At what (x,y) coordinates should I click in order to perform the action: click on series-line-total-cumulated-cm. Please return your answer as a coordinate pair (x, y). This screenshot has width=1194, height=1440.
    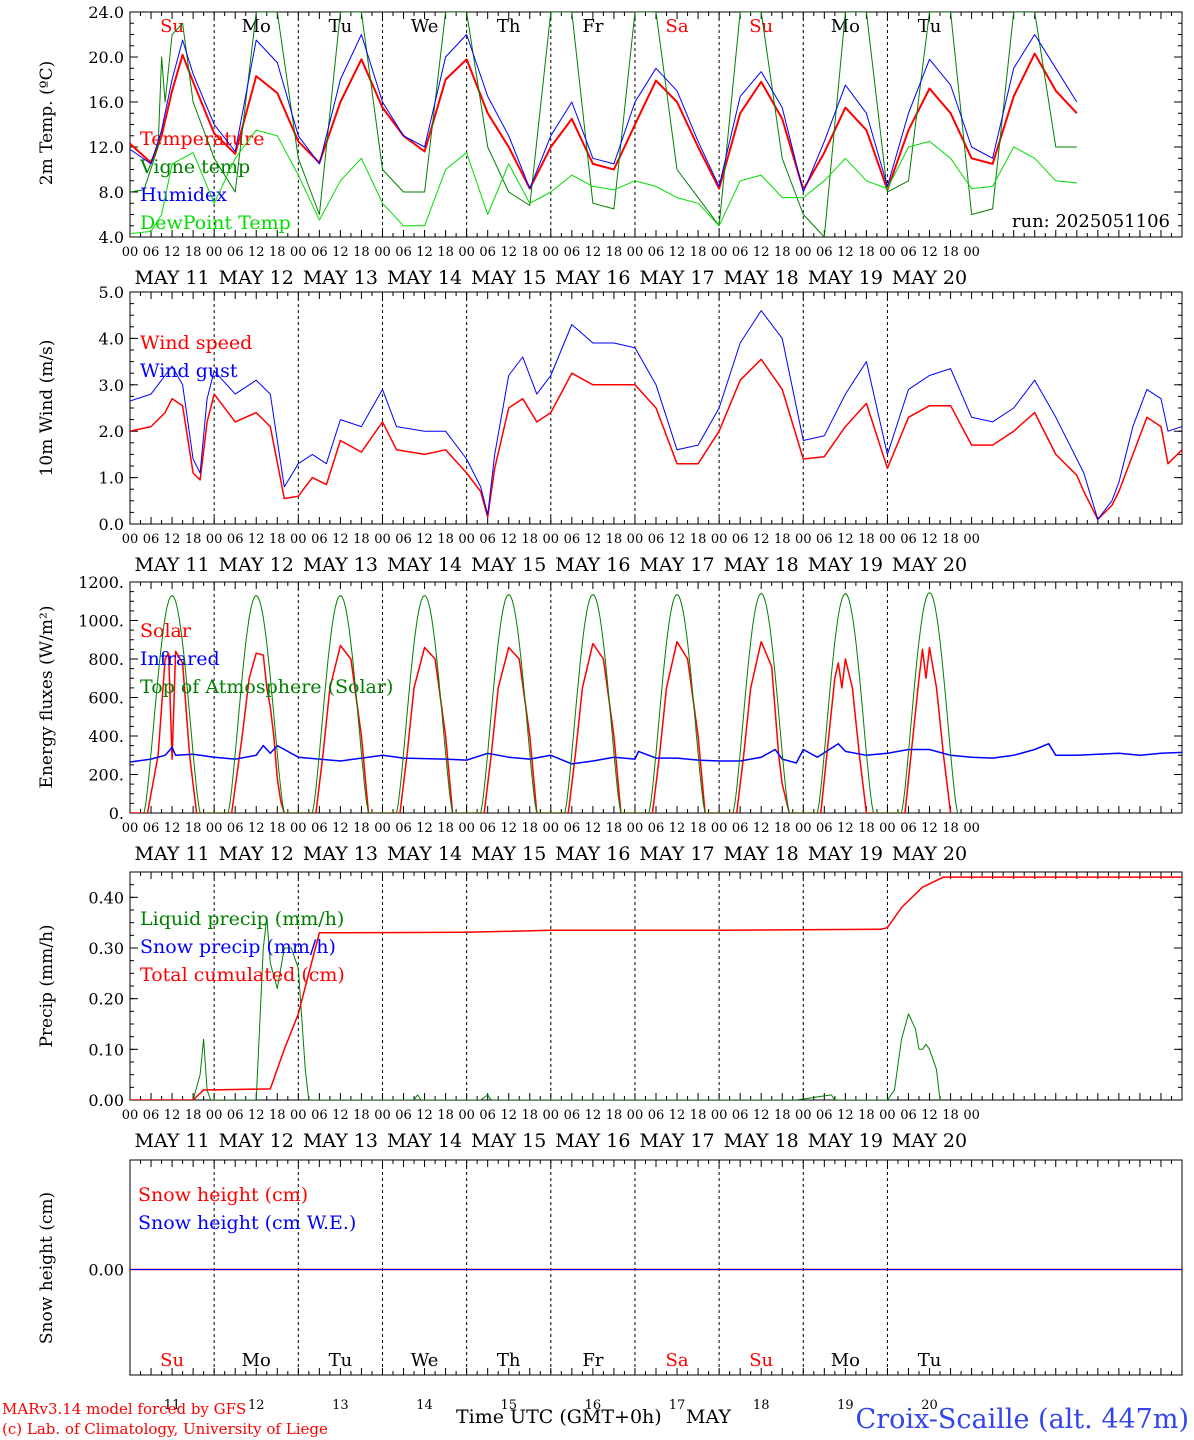
    Looking at the image, I should click on (656, 988).